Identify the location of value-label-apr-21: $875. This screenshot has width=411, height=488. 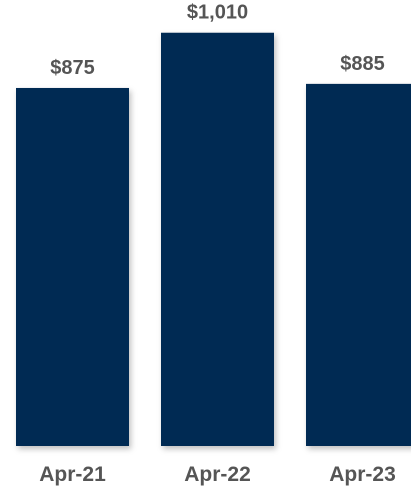
(72, 68).